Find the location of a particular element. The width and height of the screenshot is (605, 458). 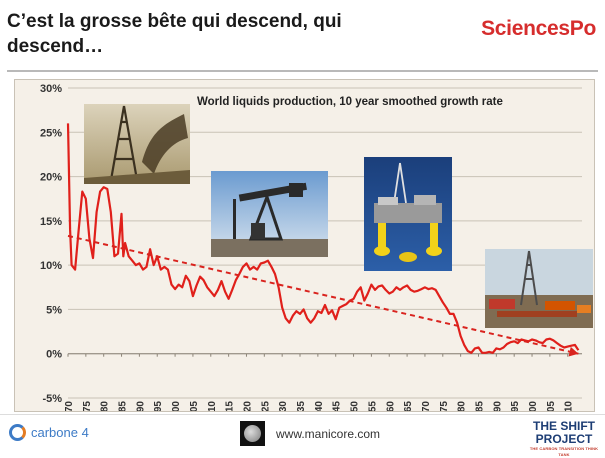

x-tick-label: 1890 is located at coordinates (140, 406).